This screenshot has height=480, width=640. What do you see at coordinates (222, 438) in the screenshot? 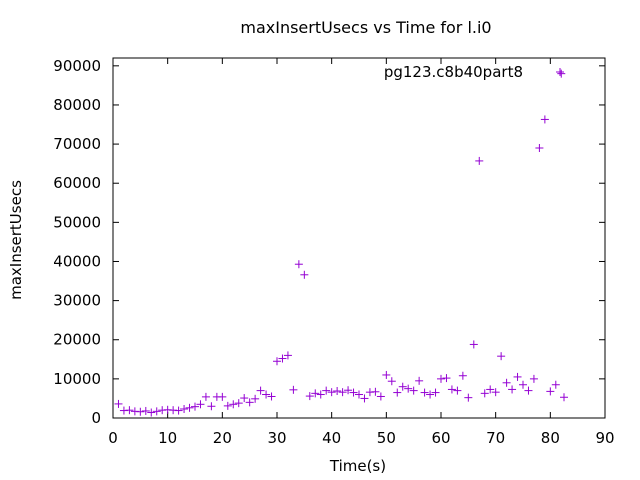
I see `x-tick-label: 20` at bounding box center [222, 438].